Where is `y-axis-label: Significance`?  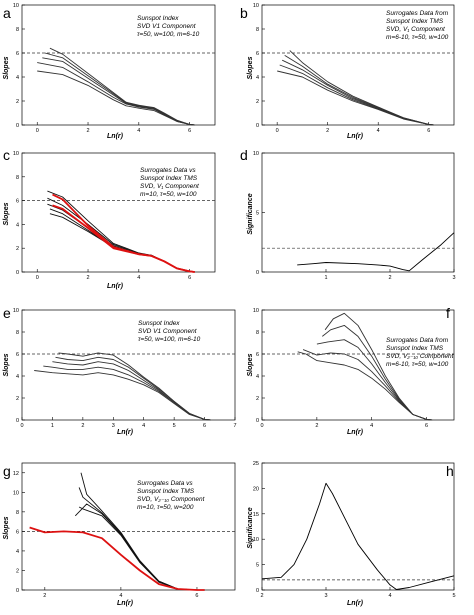 y-axis-label: Significance is located at coordinates (250, 213).